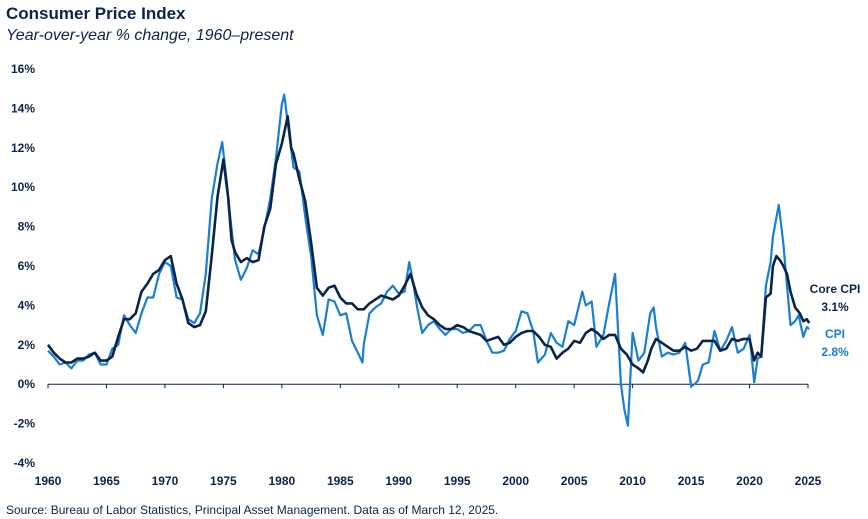 This screenshot has height=519, width=868. What do you see at coordinates (808, 481) in the screenshot?
I see `x-tick-label: 2025` at bounding box center [808, 481].